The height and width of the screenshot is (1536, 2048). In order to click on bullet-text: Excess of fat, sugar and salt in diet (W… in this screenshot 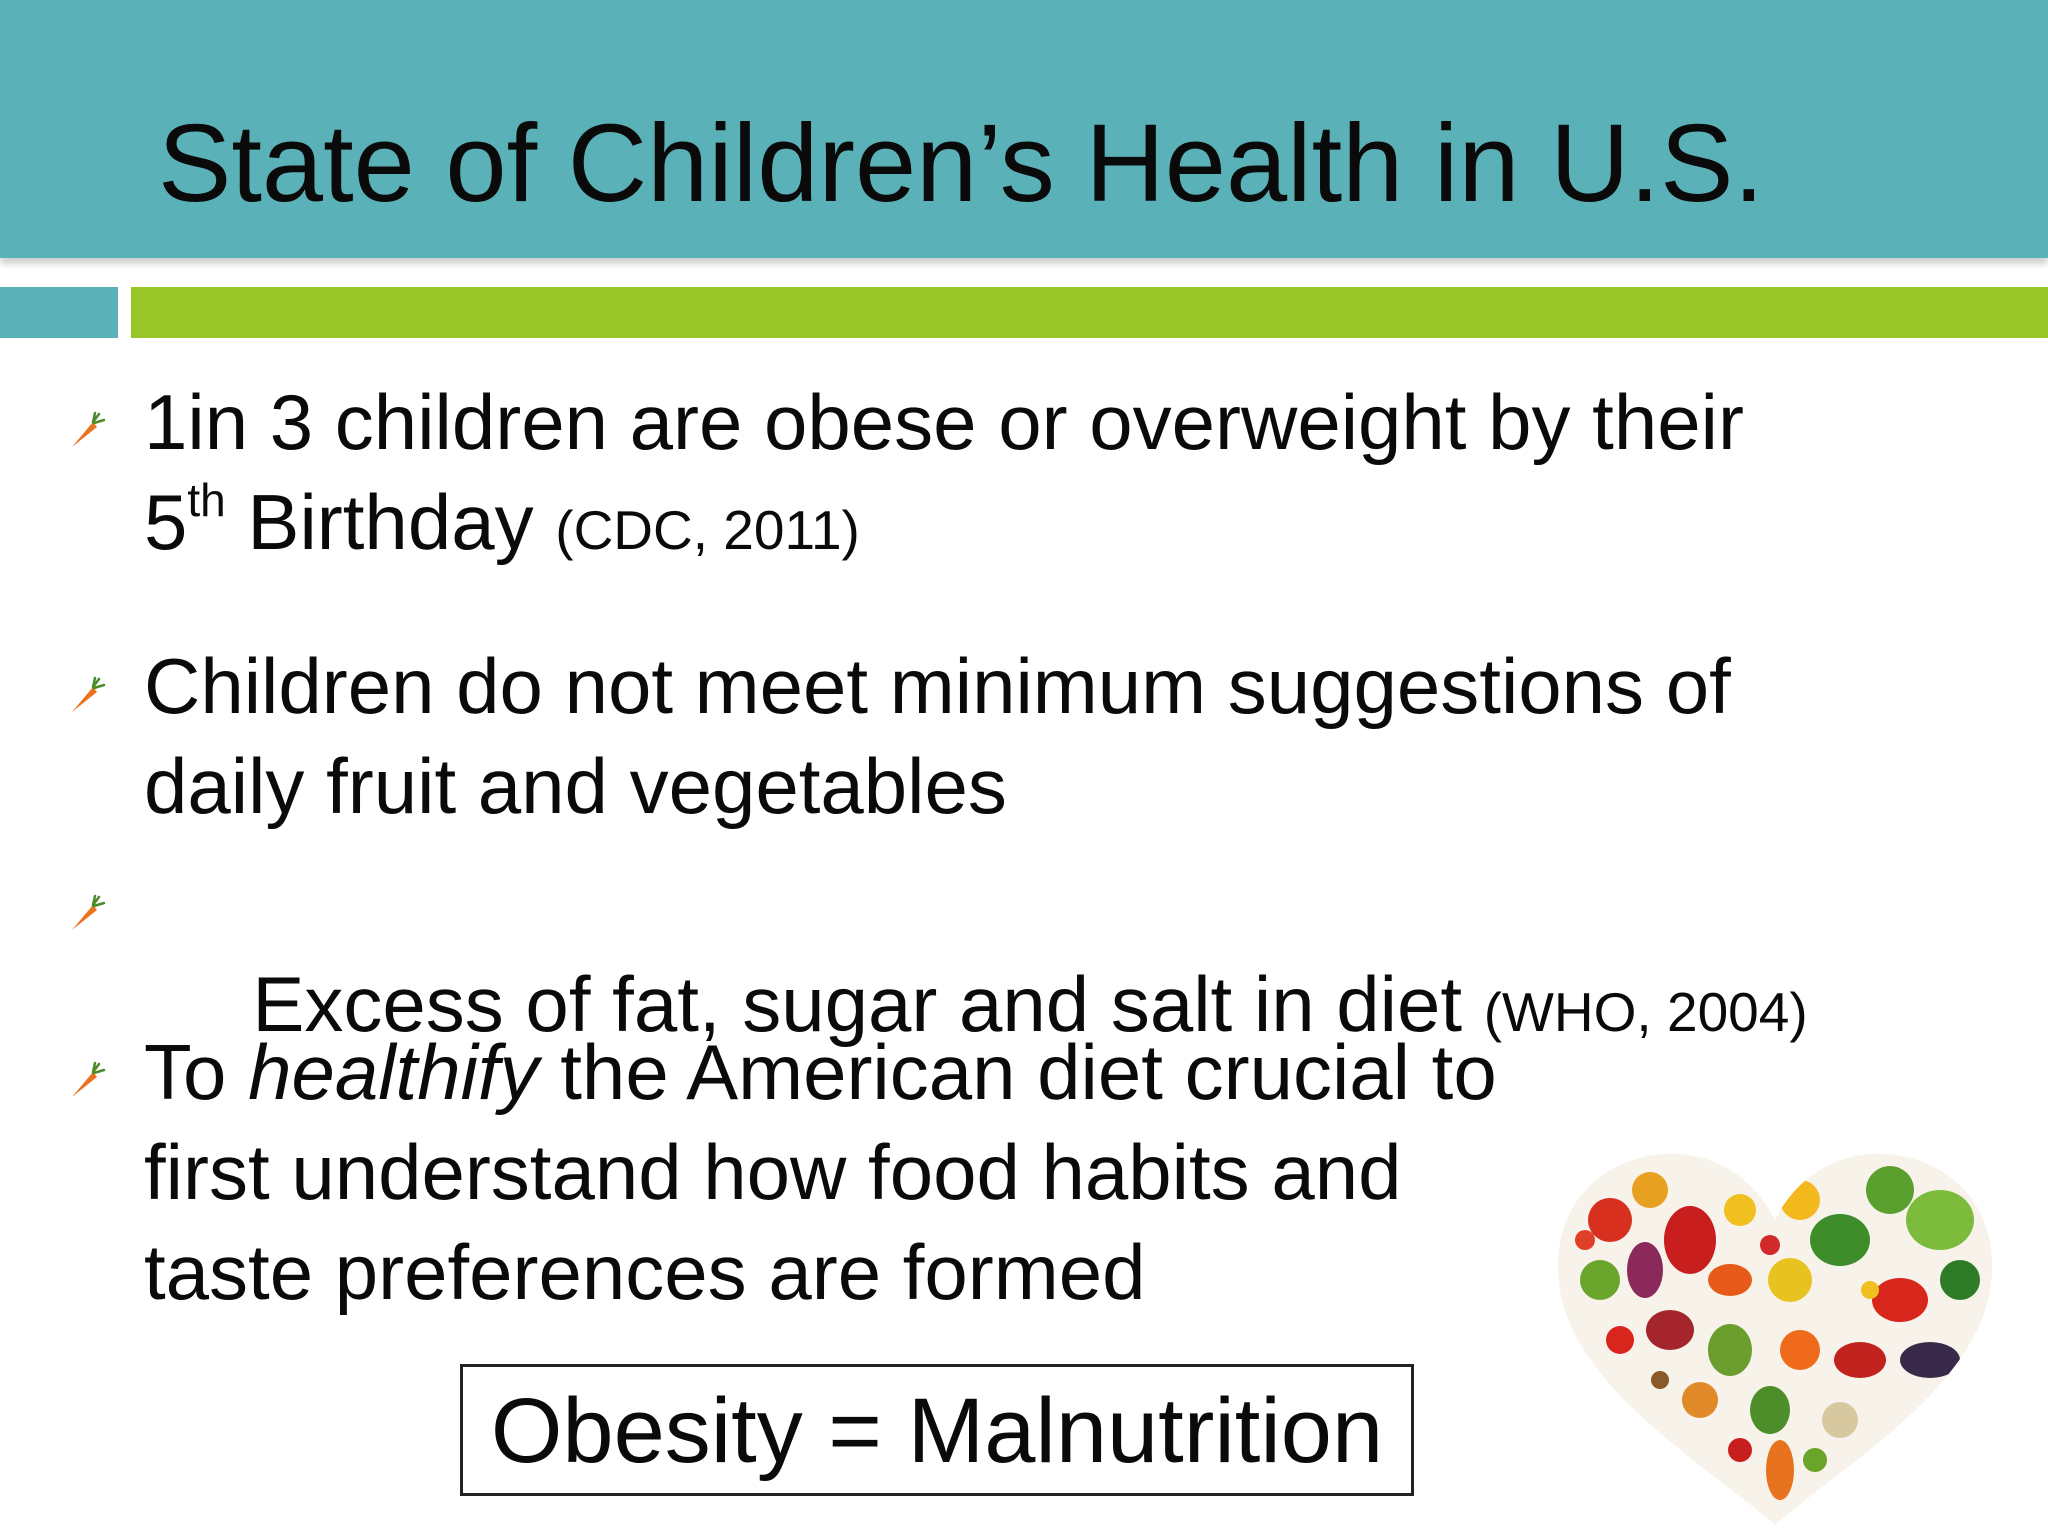, I will do `click(1019, 1004)`.